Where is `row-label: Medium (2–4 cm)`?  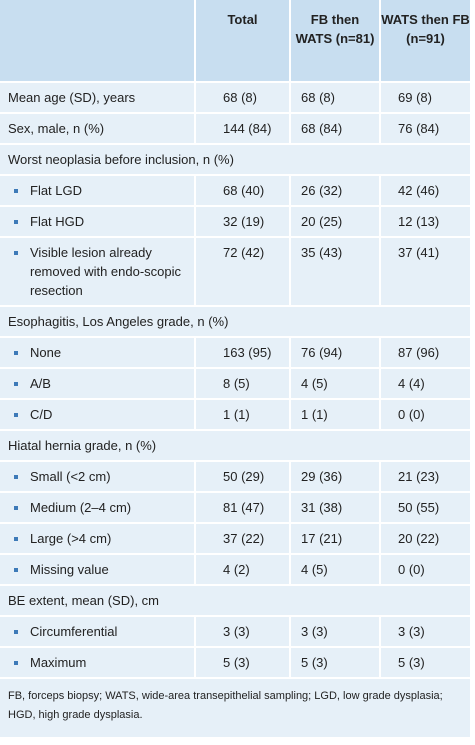 row-label: Medium (2–4 cm) is located at coordinates (97, 508).